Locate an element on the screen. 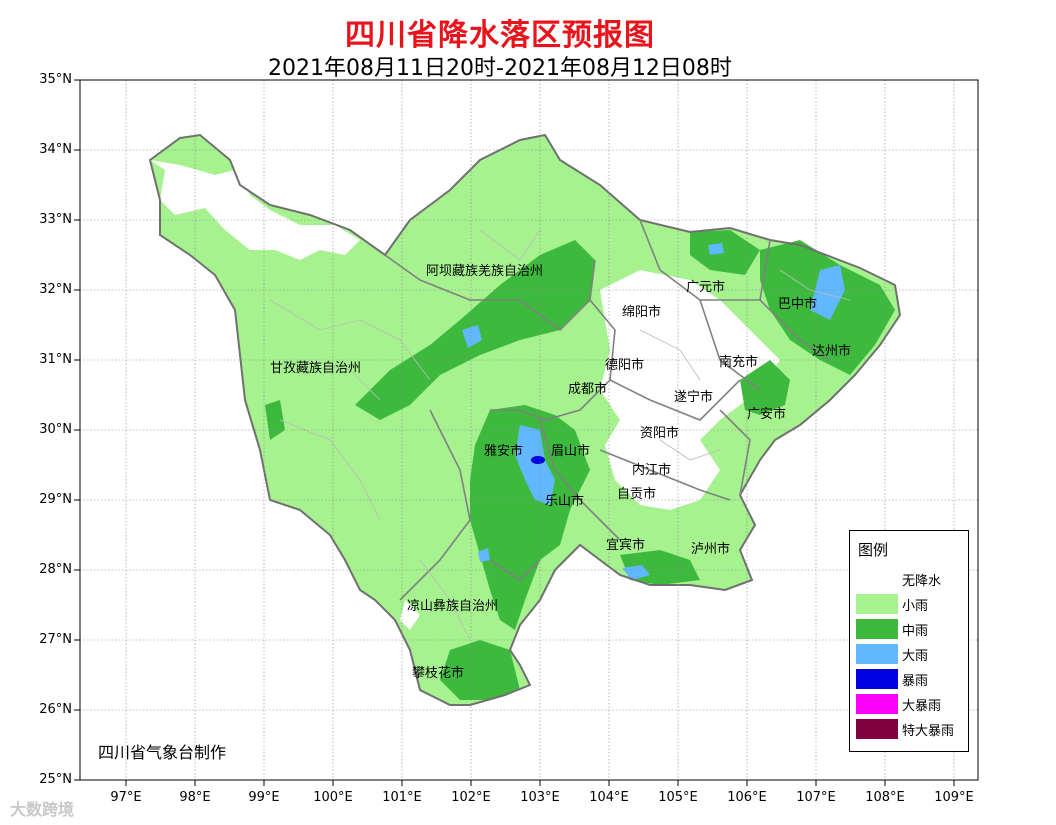 The image size is (1056, 825). lat-tick-label: 31°N is located at coordinates (55, 359).